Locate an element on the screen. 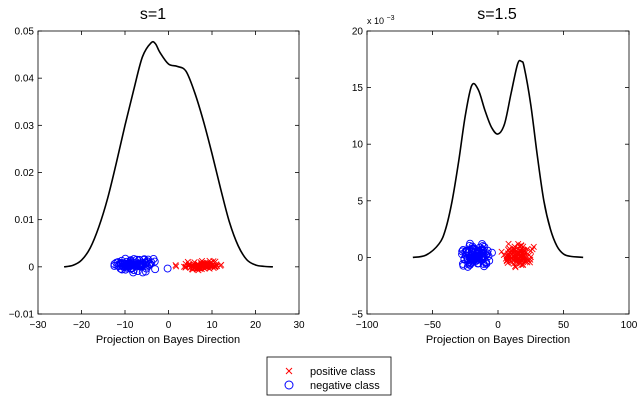 The width and height of the screenshot is (642, 415). legend-marker-negative is located at coordinates (289, 385).